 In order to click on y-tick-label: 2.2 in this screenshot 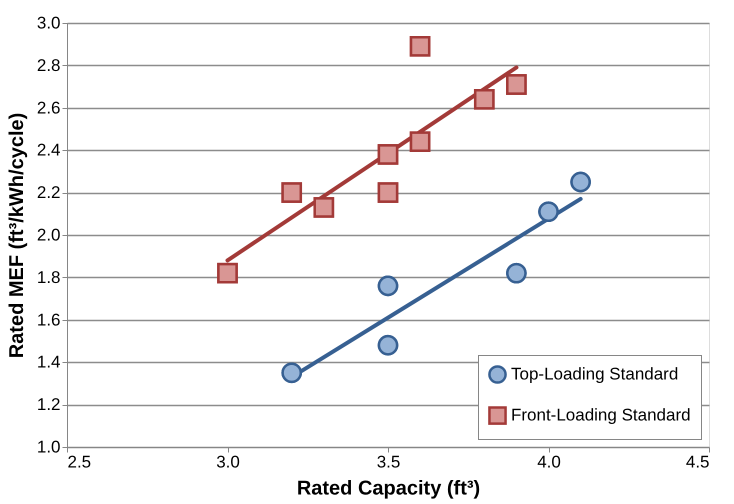, I will do `click(48, 192)`.